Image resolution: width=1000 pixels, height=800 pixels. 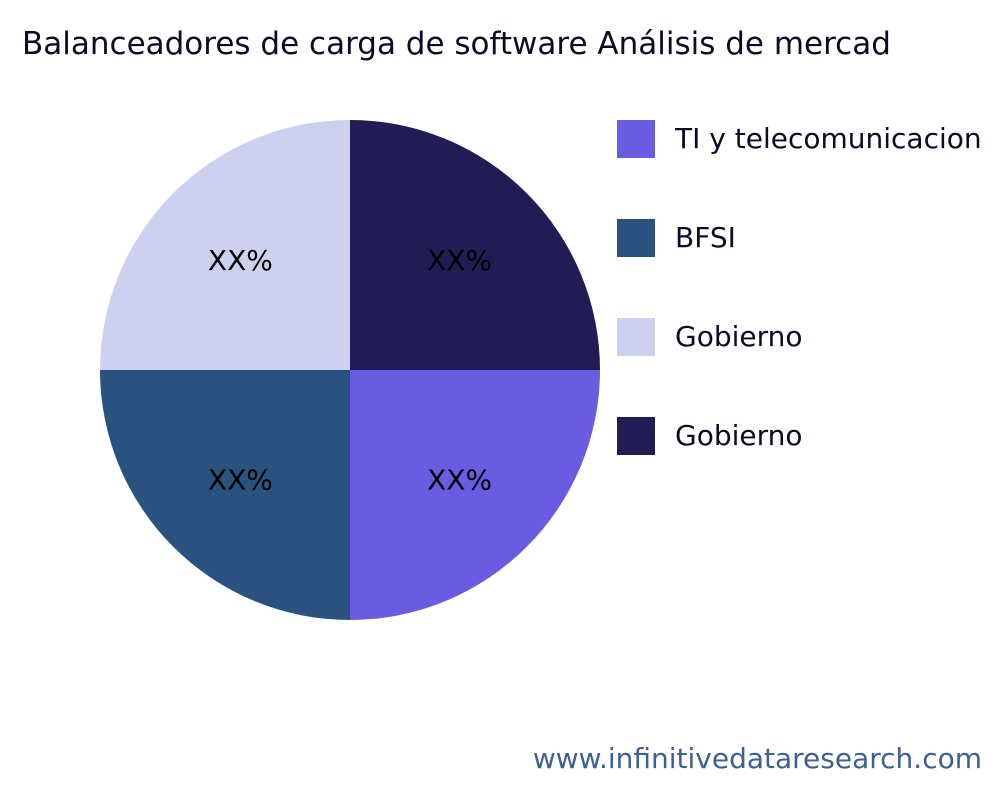 I want to click on pie-slice-bfsi, so click(x=225, y=495).